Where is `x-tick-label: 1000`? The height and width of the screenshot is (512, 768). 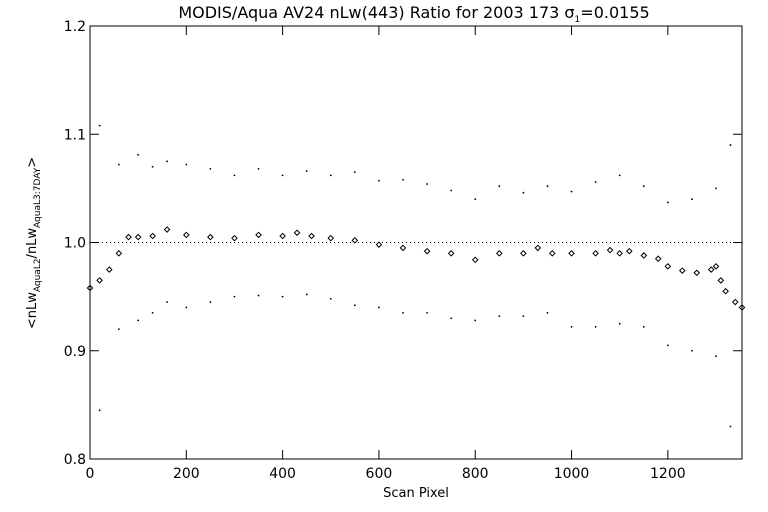
x-tick-label: 1000 is located at coordinates (572, 474).